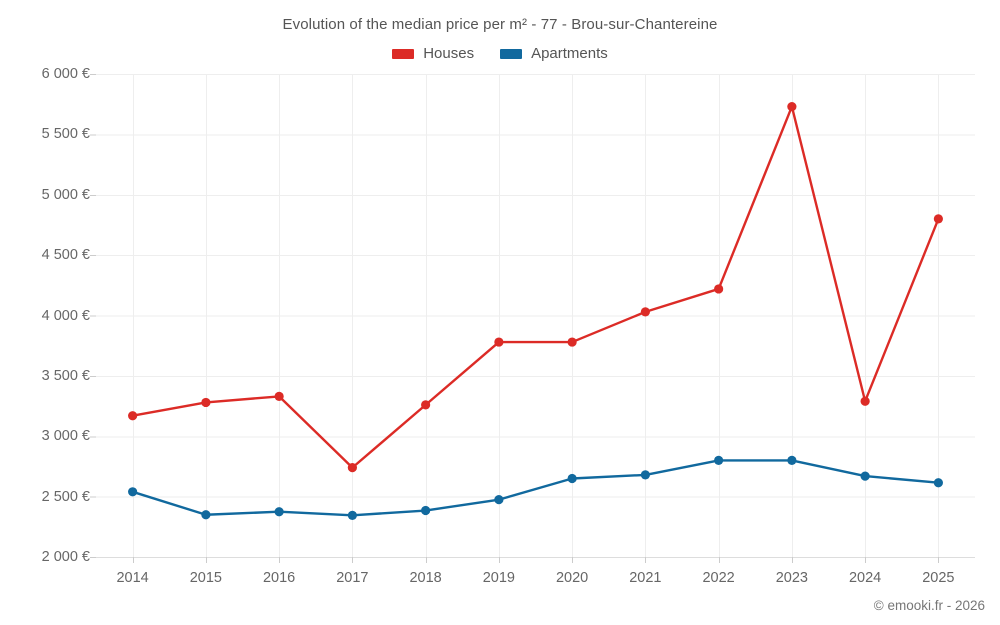  Describe the element at coordinates (279, 396) in the screenshot. I see `data-point-houses-2016` at that location.